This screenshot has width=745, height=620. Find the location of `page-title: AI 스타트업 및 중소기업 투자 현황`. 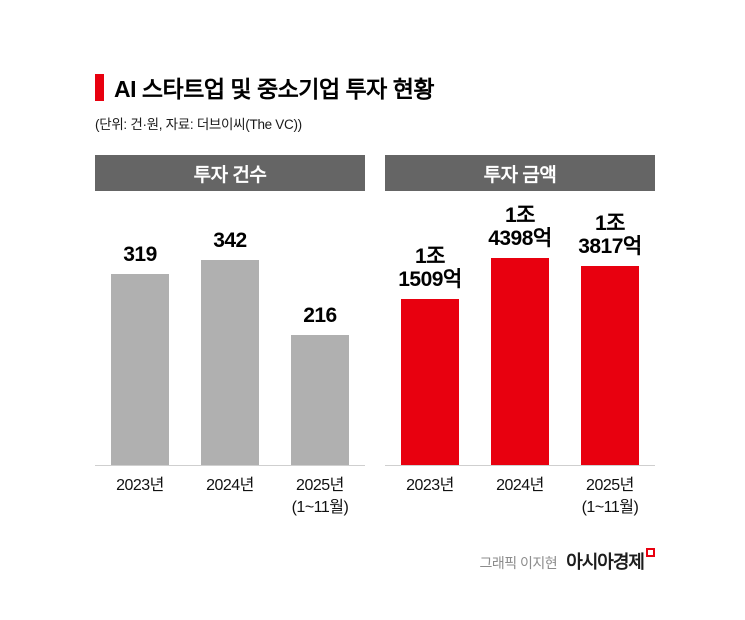

page-title: AI 스타트업 및 중소기업 투자 현황 is located at coordinates (274, 89).